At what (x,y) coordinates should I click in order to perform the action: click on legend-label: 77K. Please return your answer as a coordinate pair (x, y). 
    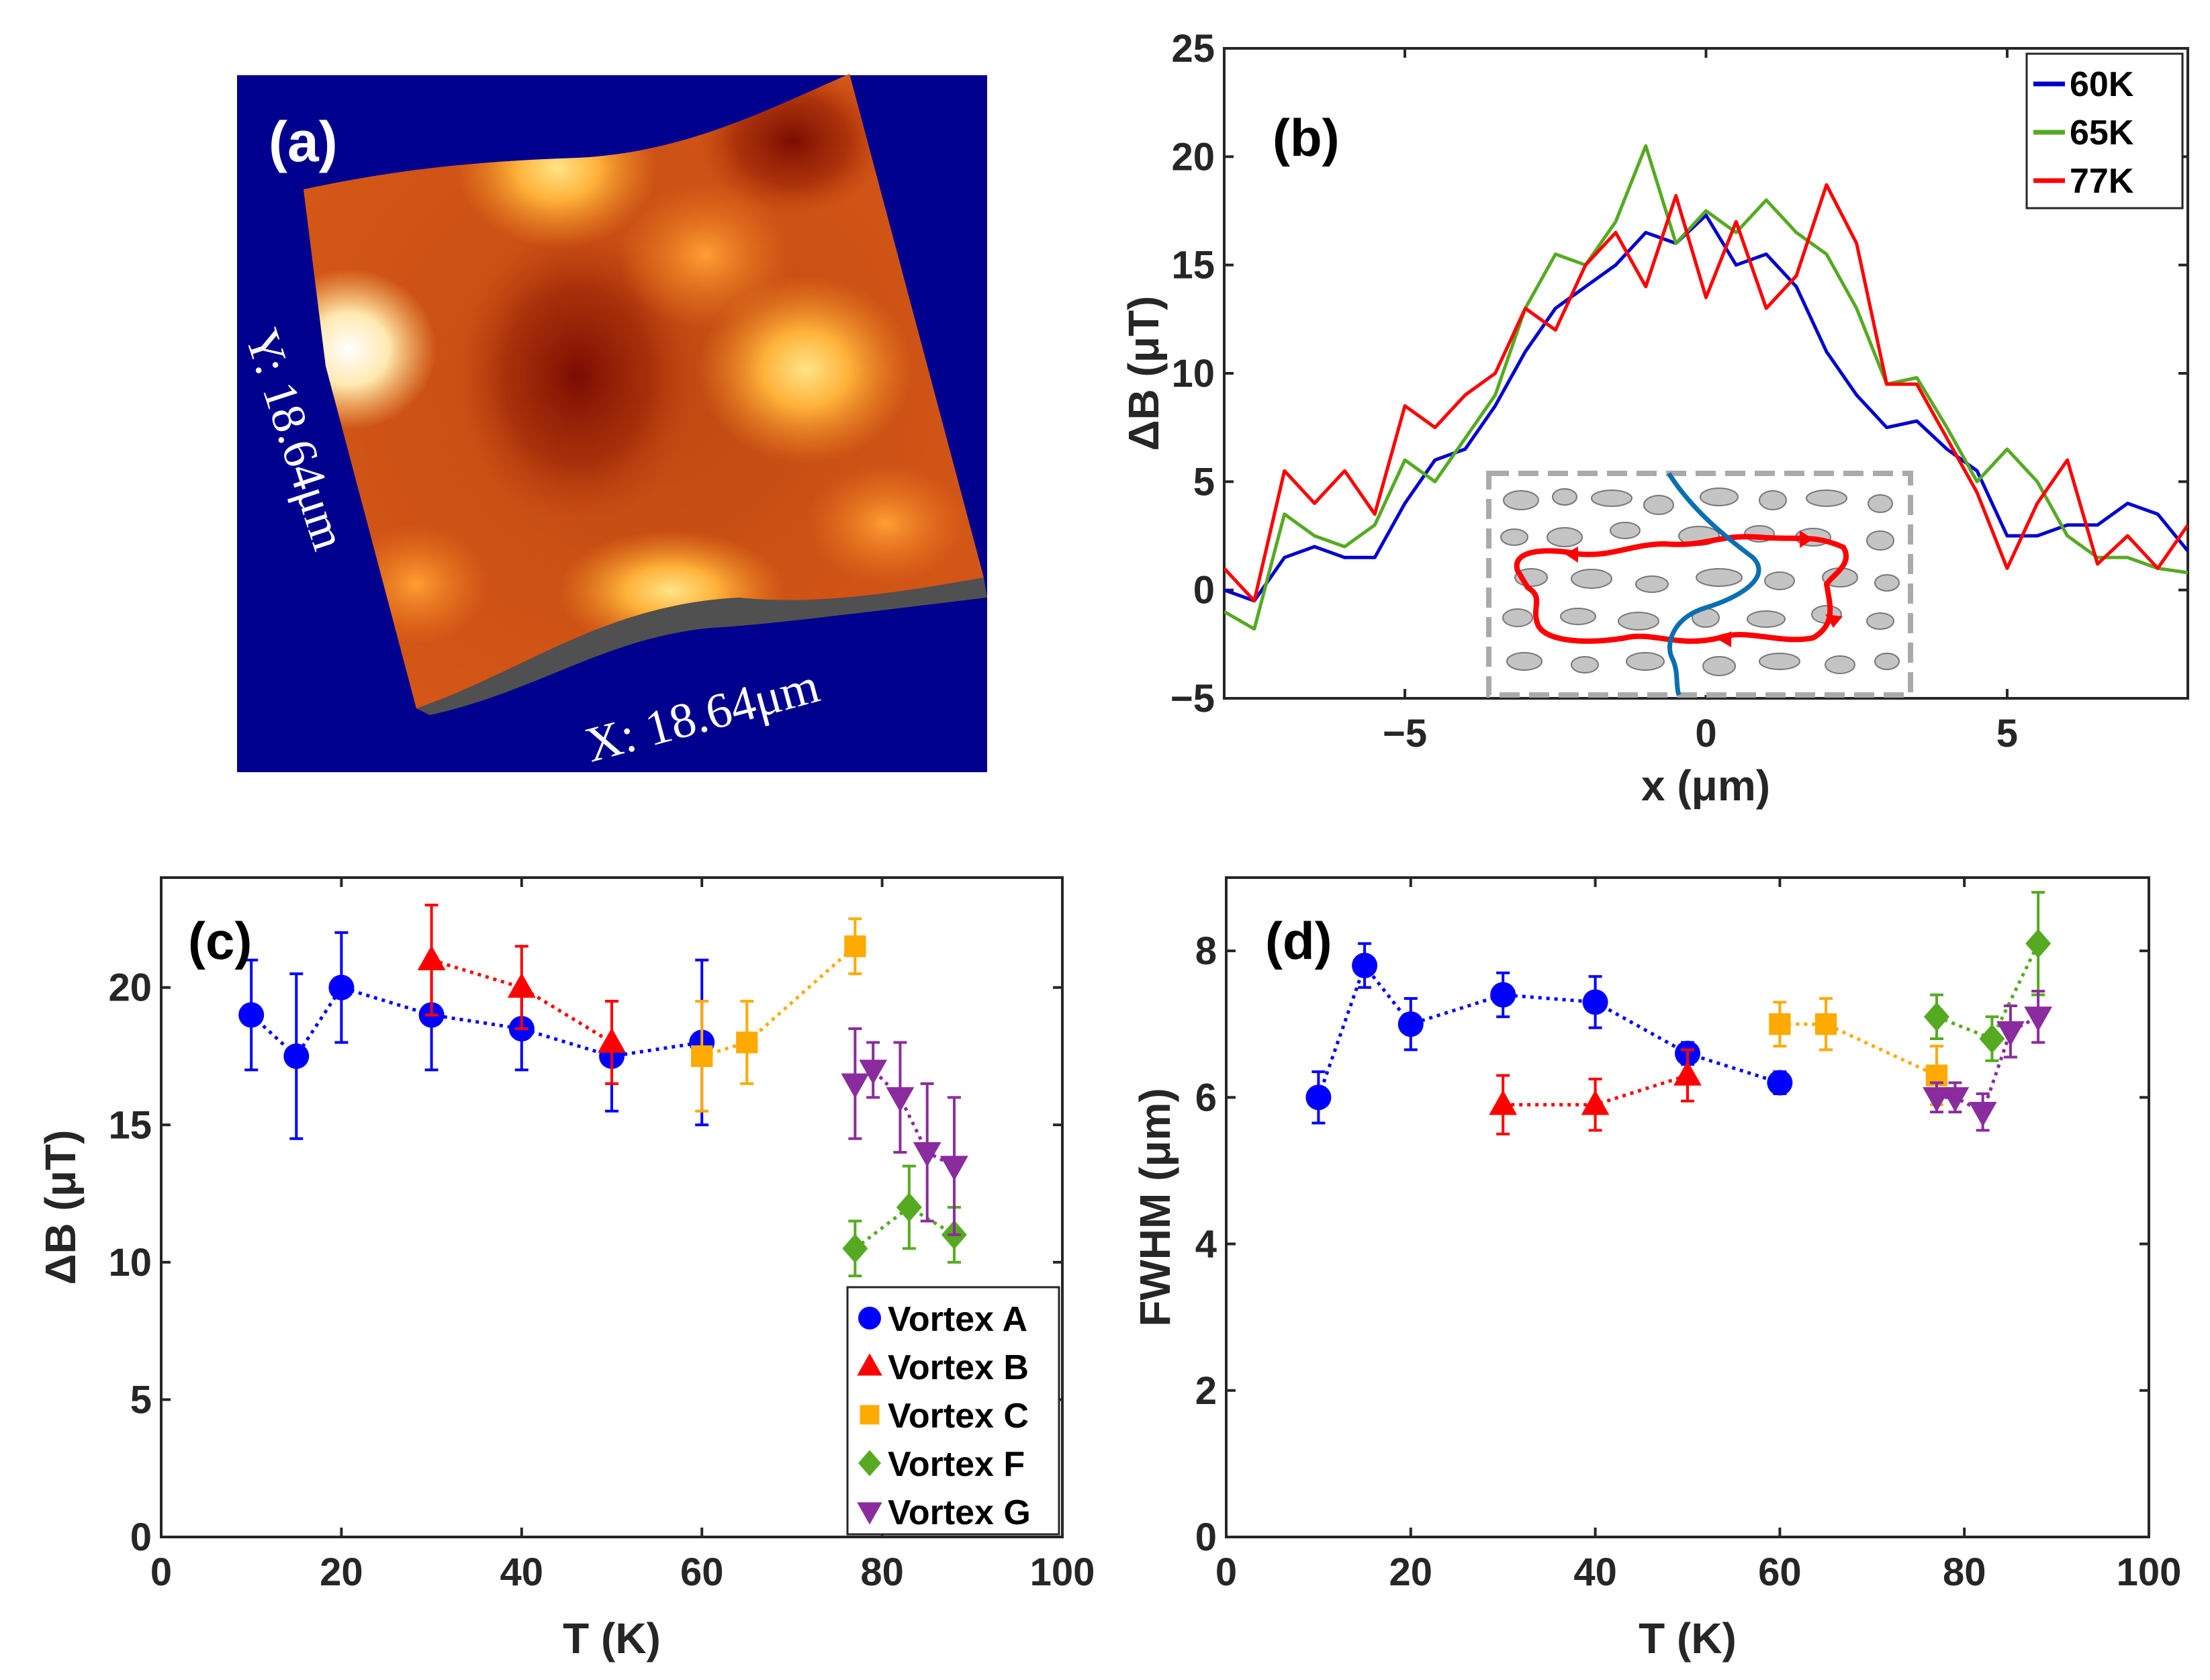
    Looking at the image, I should click on (2102, 181).